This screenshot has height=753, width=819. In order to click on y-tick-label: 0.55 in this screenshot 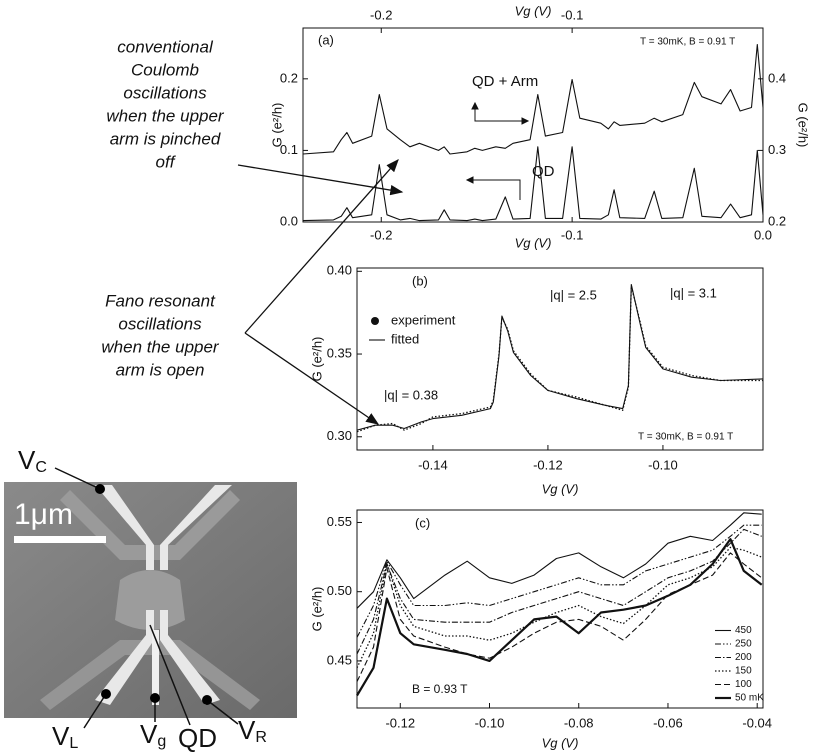, I will do `click(339, 521)`.